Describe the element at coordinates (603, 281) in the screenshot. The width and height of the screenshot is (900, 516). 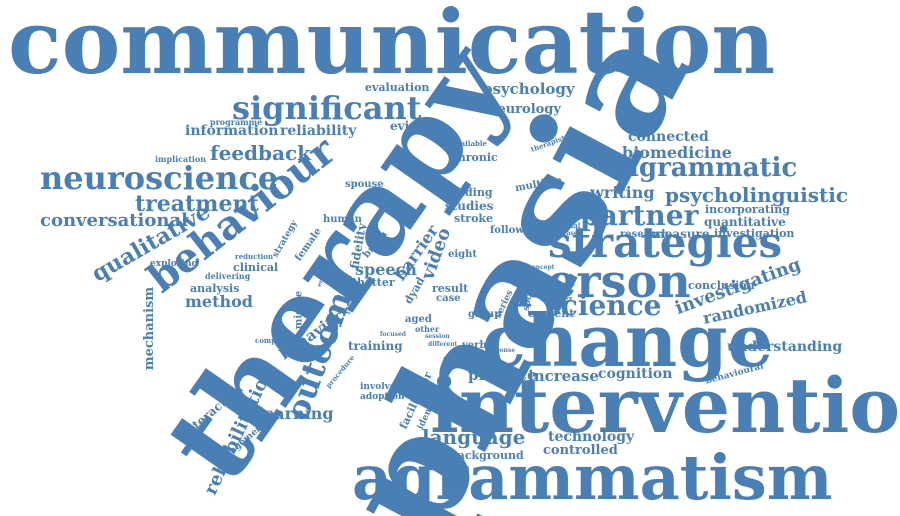
I see `word-person: person` at that location.